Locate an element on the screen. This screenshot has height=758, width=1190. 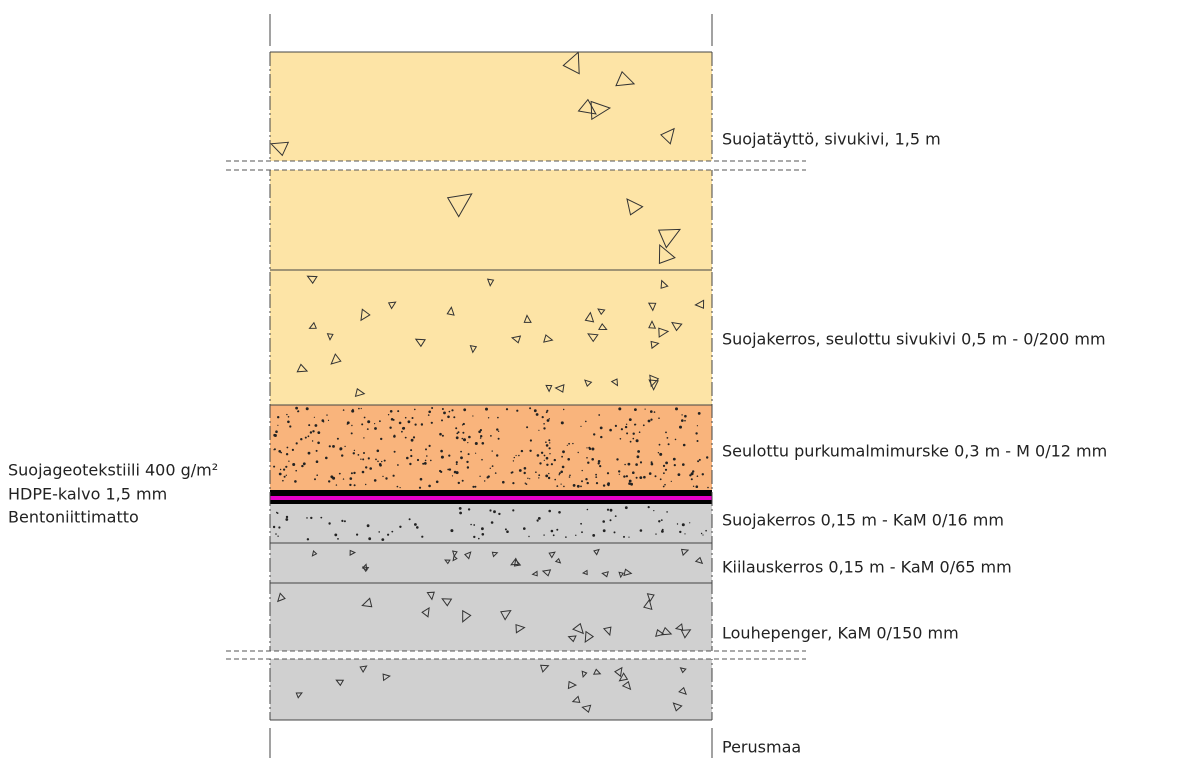
membrane-label: Suojageotekstiili 400 g/m² is located at coordinates (113, 470).